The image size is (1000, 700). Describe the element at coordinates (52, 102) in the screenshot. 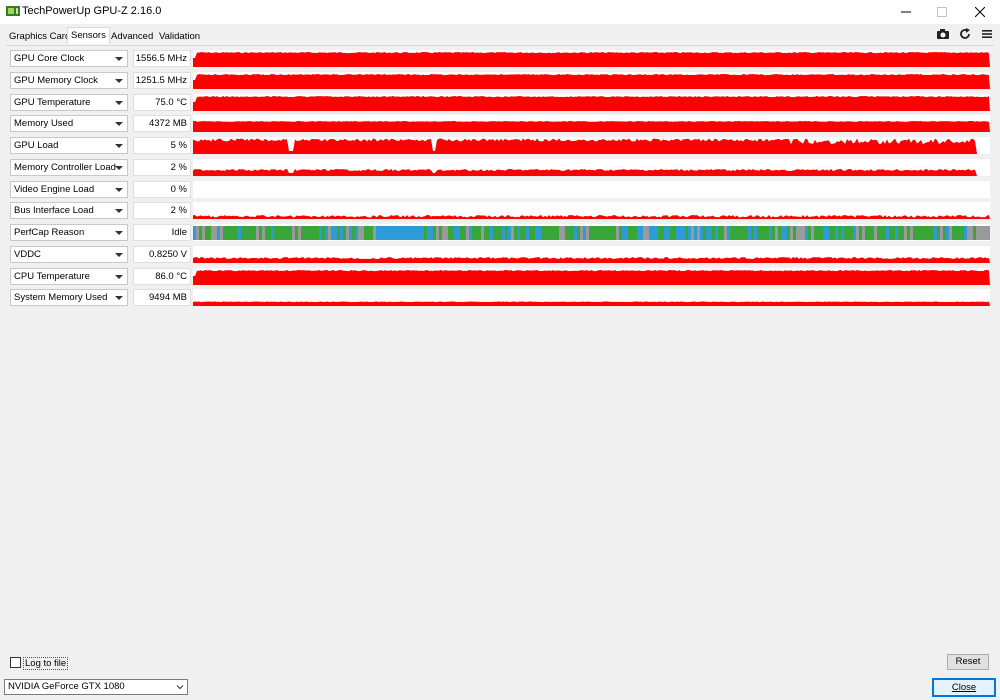

I see `sensor-label: GPU Temperature` at that location.